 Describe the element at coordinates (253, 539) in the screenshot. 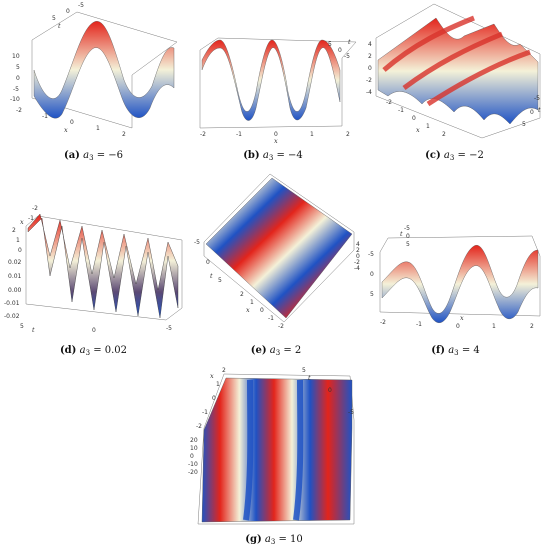

I see `caption-label: (g)` at that location.